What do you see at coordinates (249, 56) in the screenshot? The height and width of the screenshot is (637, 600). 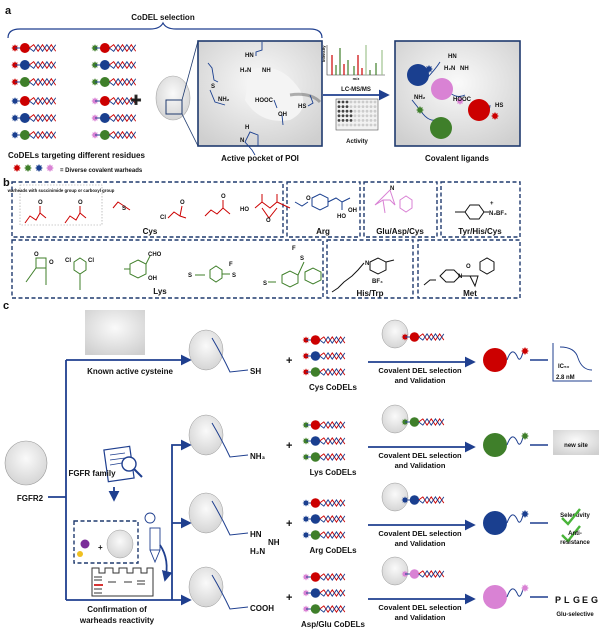 I see `pocket-guanidine-nh: HN` at bounding box center [249, 56].